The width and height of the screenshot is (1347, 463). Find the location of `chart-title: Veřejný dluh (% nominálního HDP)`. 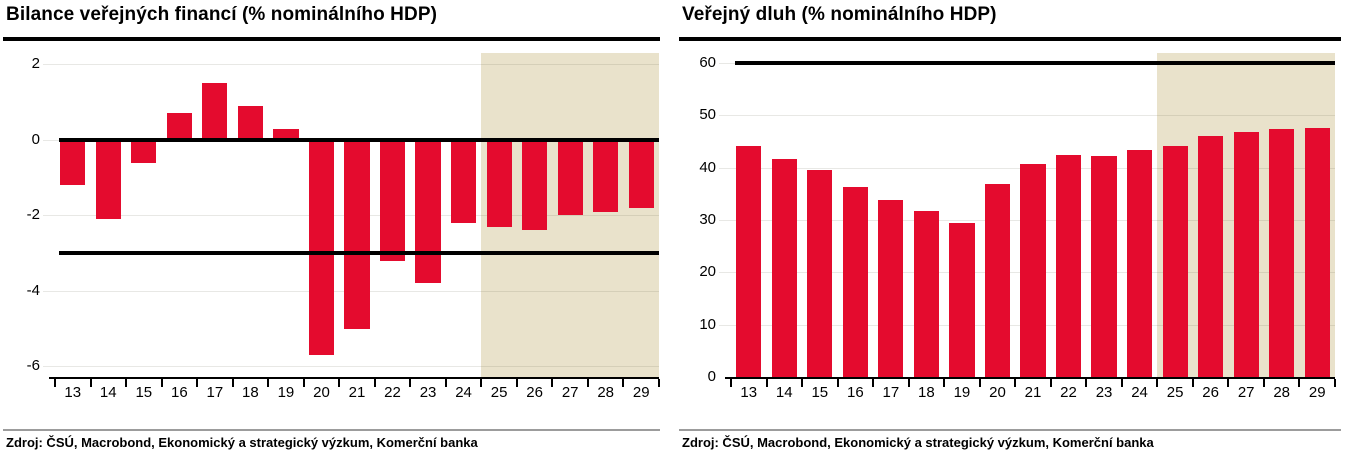

chart-title: Veřejný dluh (% nominálního HDP) is located at coordinates (839, 14).